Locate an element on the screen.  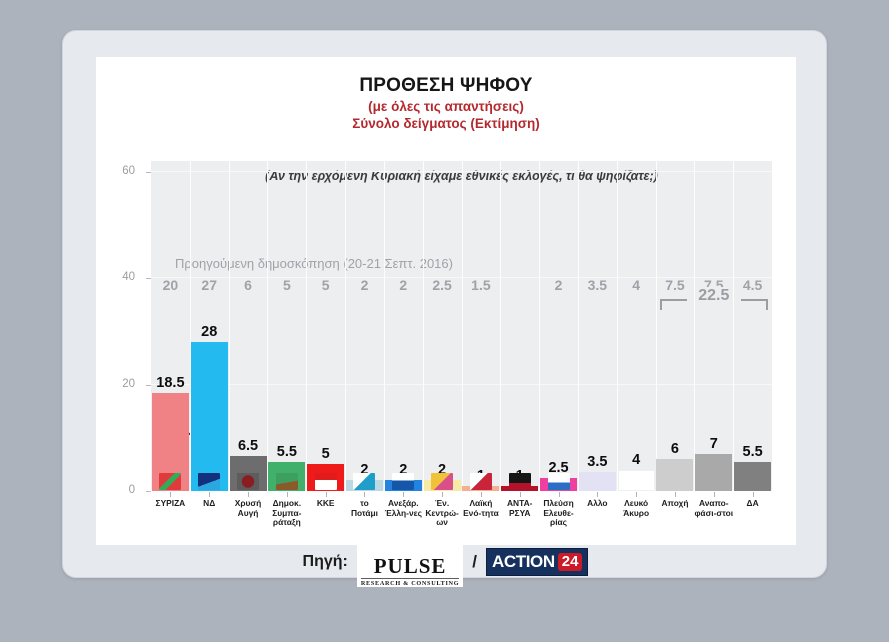
x-axis-tick-label: το Ποτάμι is located at coordinates (364, 508).